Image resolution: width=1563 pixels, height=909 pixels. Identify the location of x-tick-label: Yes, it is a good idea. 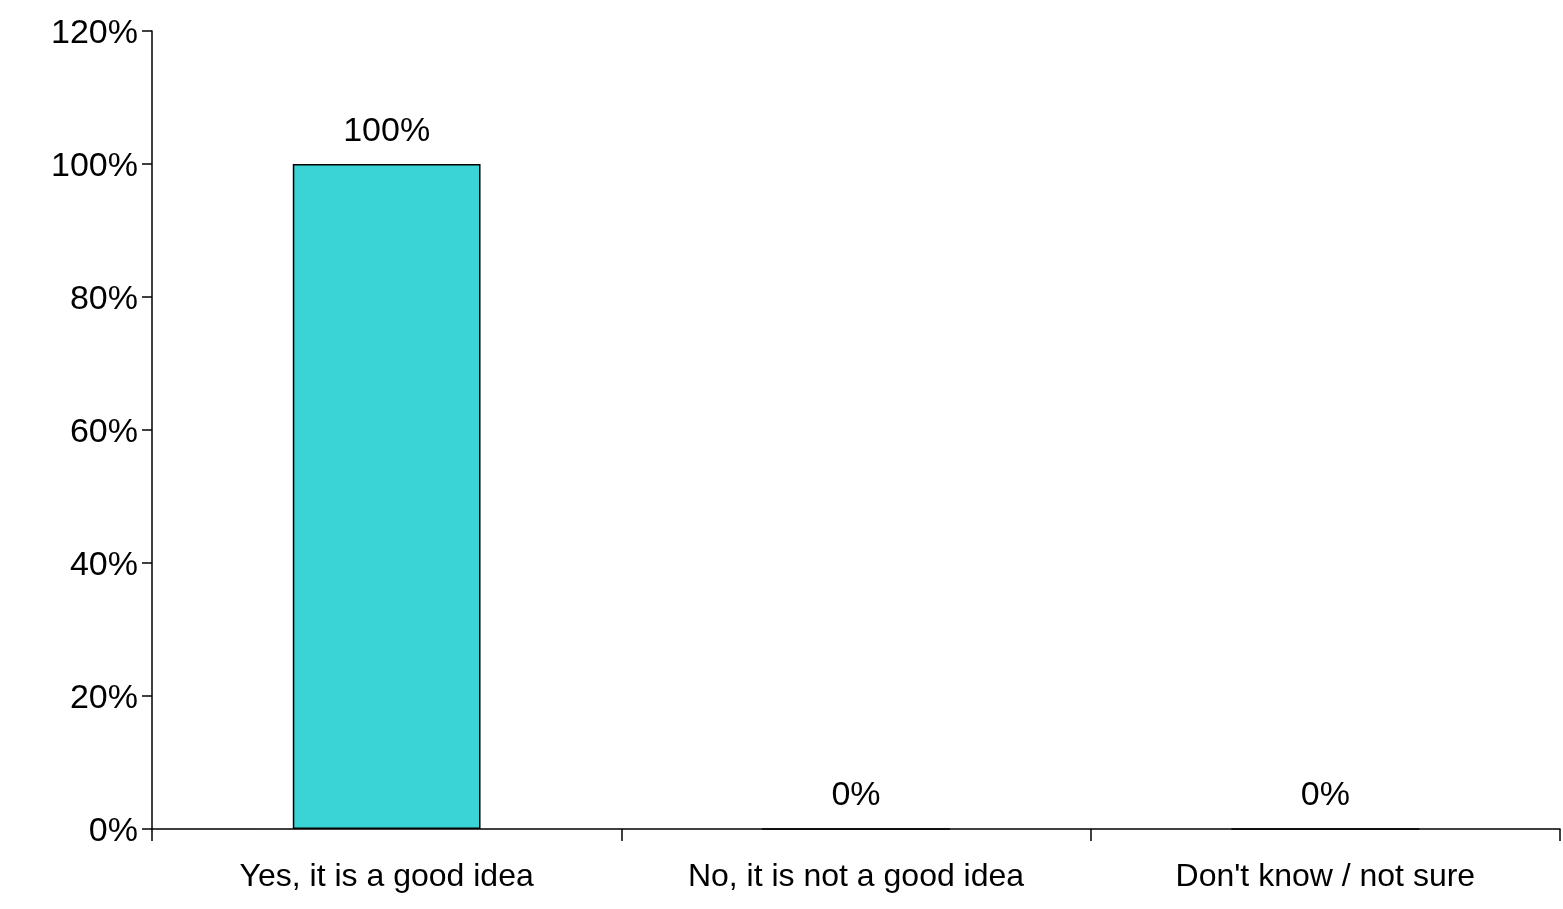
(386, 875).